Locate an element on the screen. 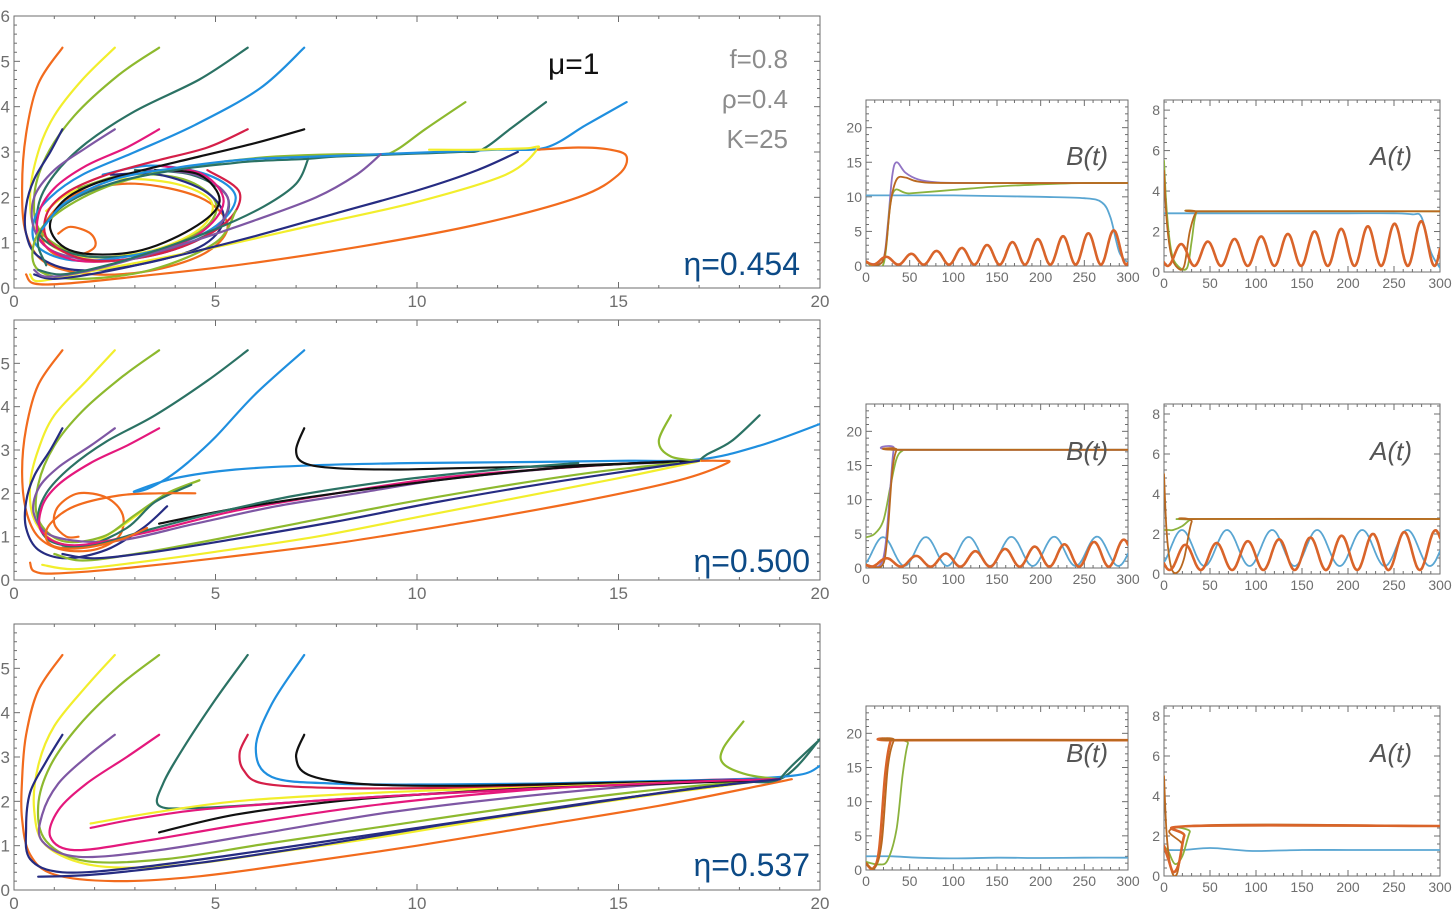 This screenshot has width=1456, height=923. eta-label: η=0.454 is located at coordinates (741, 264).